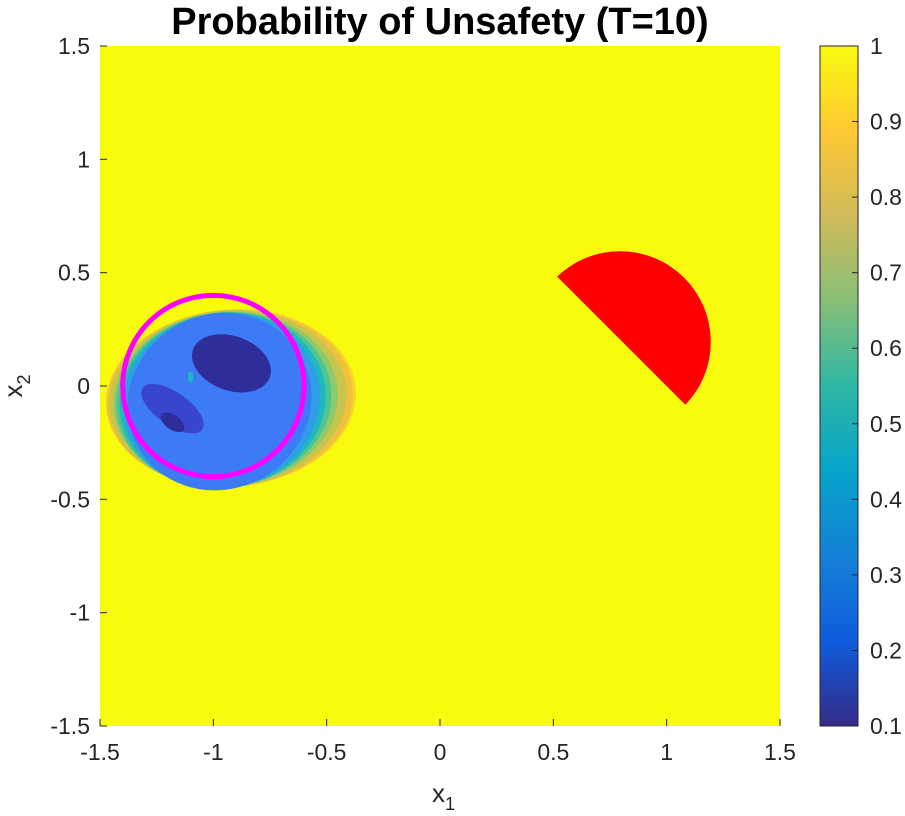 This screenshot has height=816, width=905. I want to click on x-tick-label: 1, so click(666, 752).